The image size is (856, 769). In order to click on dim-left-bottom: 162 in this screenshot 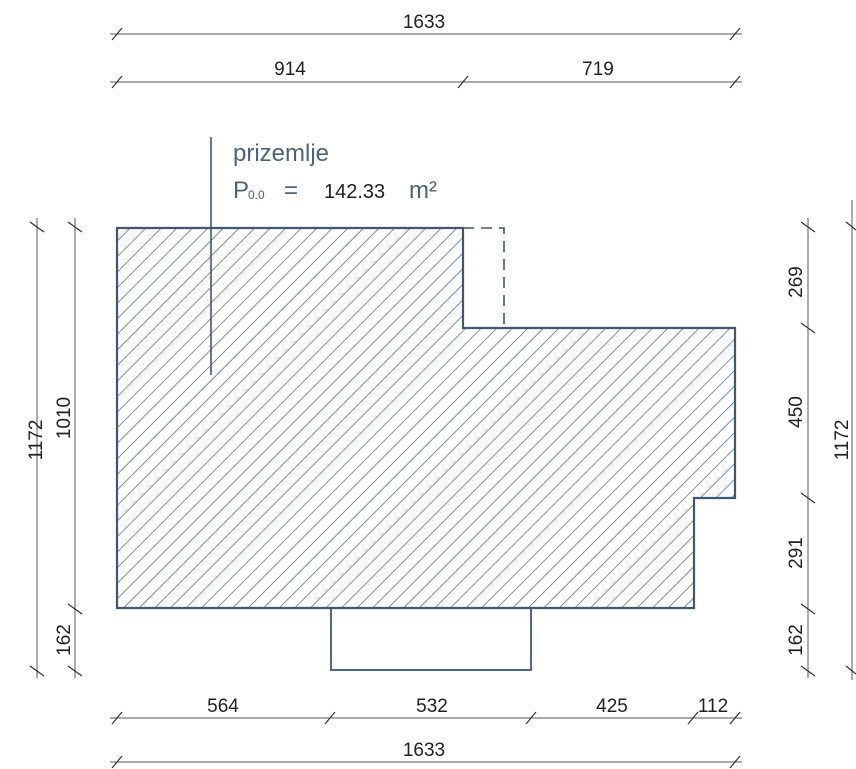, I will do `click(64, 640)`.